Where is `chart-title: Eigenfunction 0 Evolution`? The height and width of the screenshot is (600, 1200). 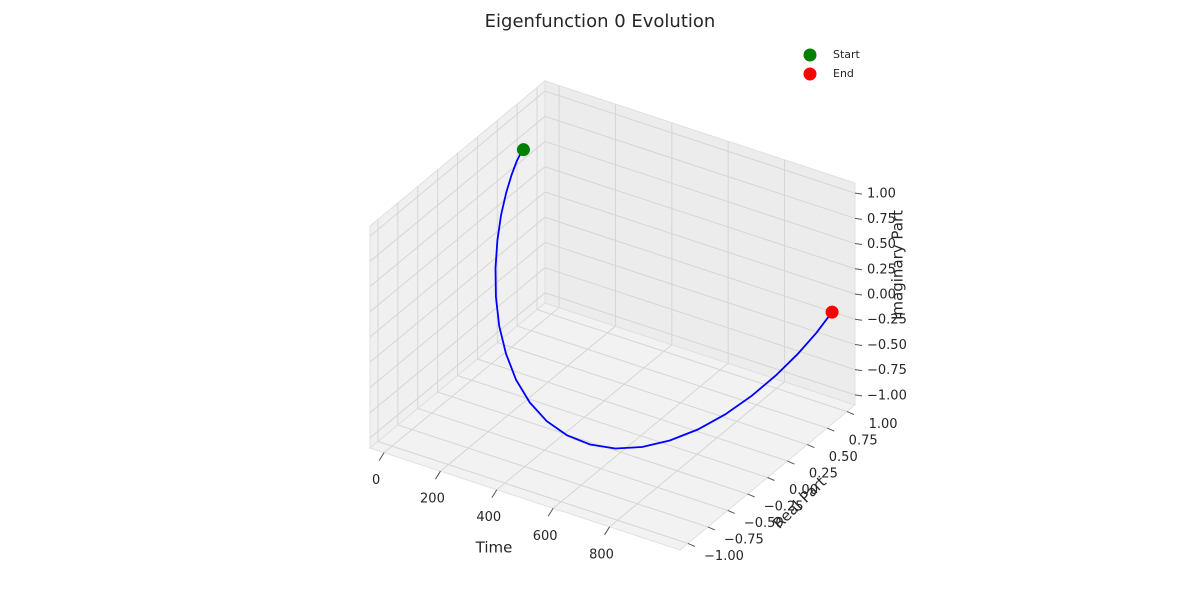
chart-title: Eigenfunction 0 Evolution is located at coordinates (600, 21).